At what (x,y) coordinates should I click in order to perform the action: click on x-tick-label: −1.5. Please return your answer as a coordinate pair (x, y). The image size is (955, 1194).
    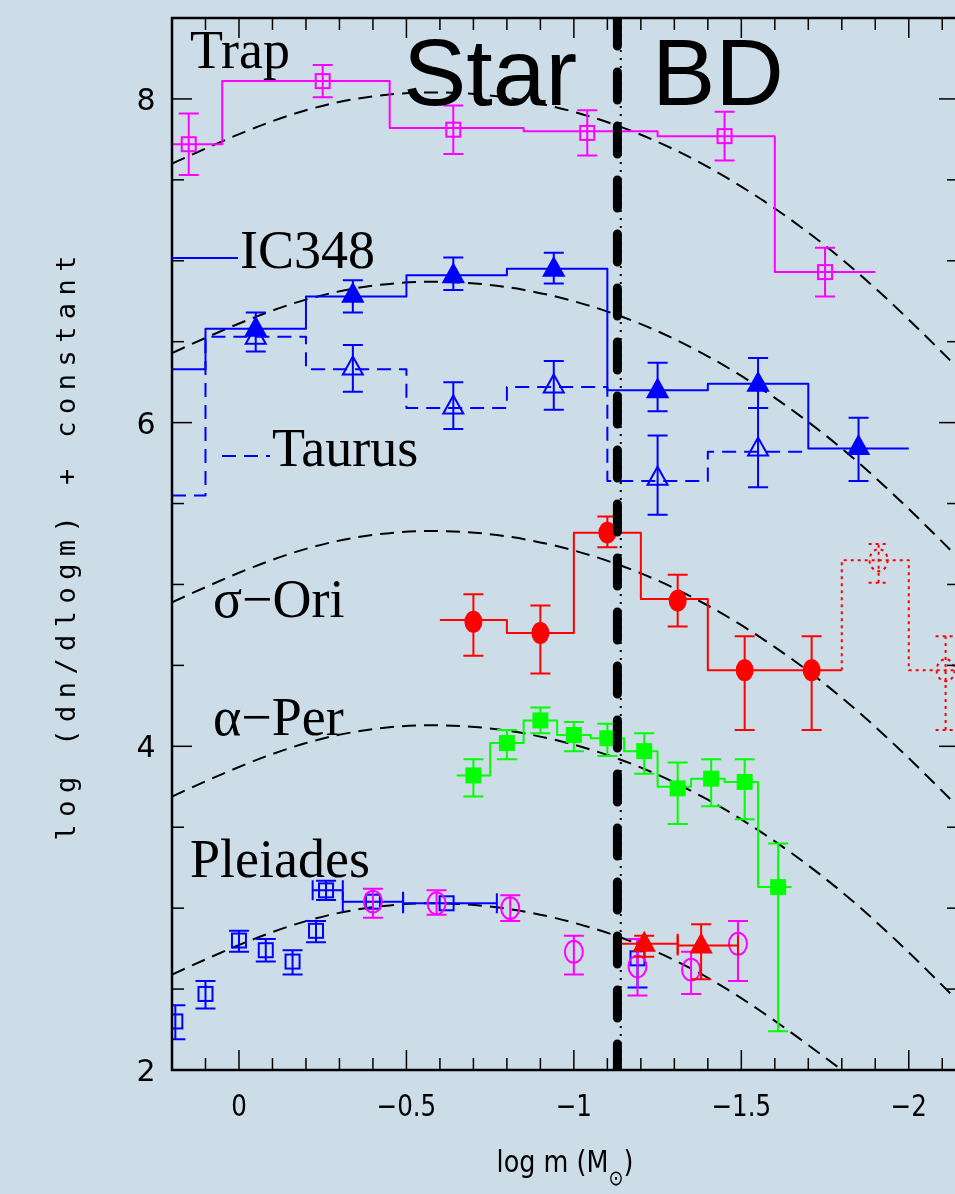
    Looking at the image, I should click on (741, 1105).